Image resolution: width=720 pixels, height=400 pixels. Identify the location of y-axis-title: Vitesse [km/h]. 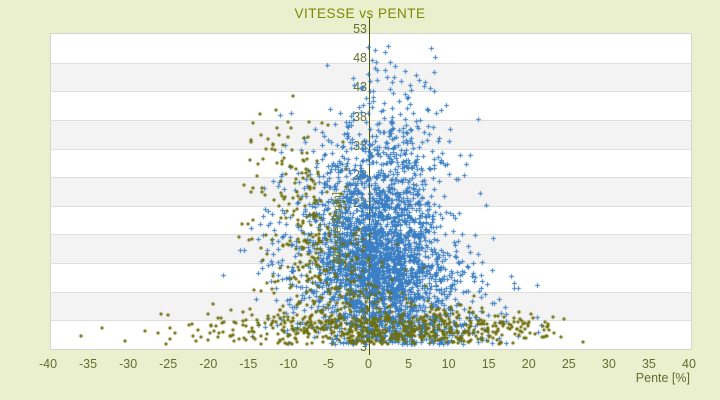
(338, 228).